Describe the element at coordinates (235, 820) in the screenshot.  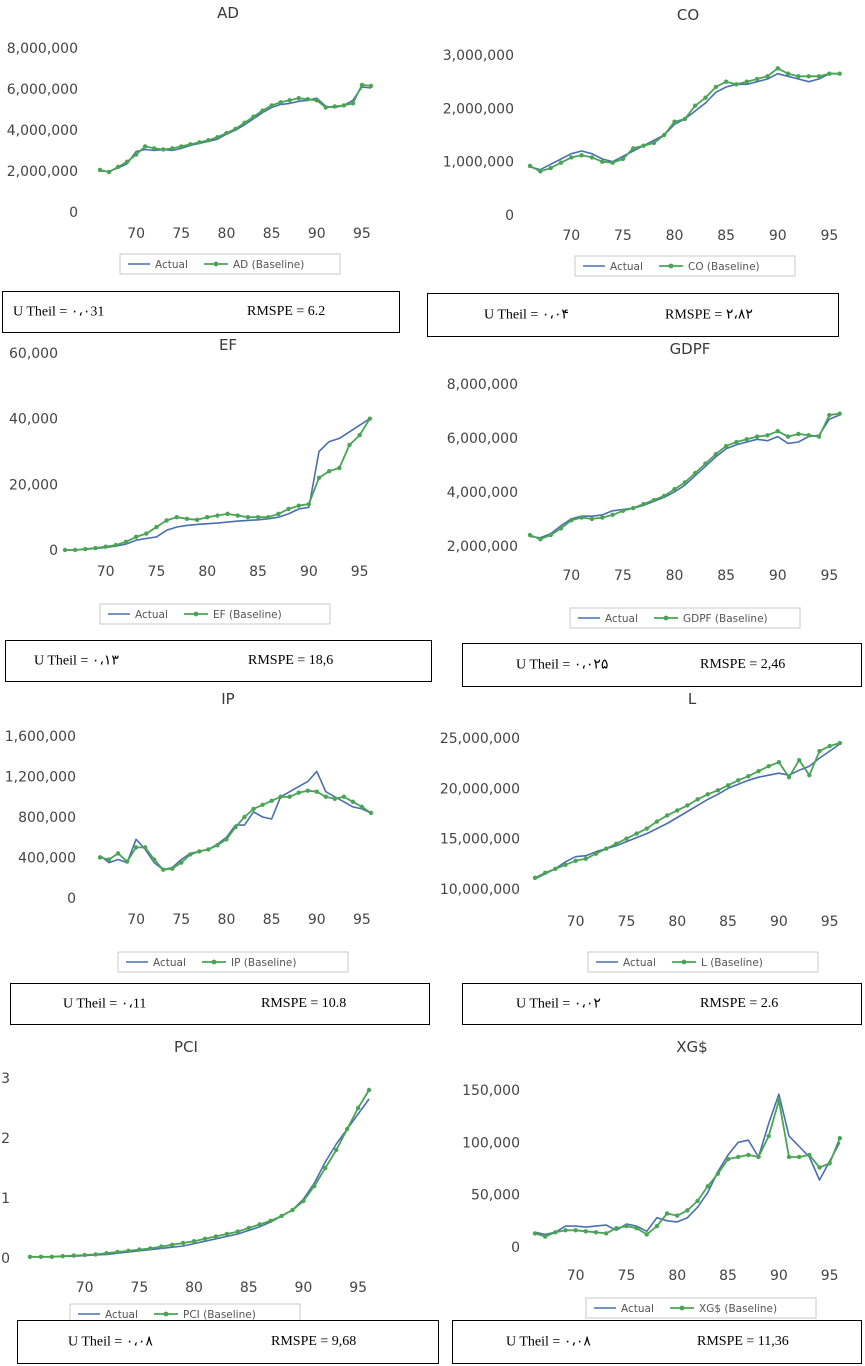
I see `series-line-actual` at that location.